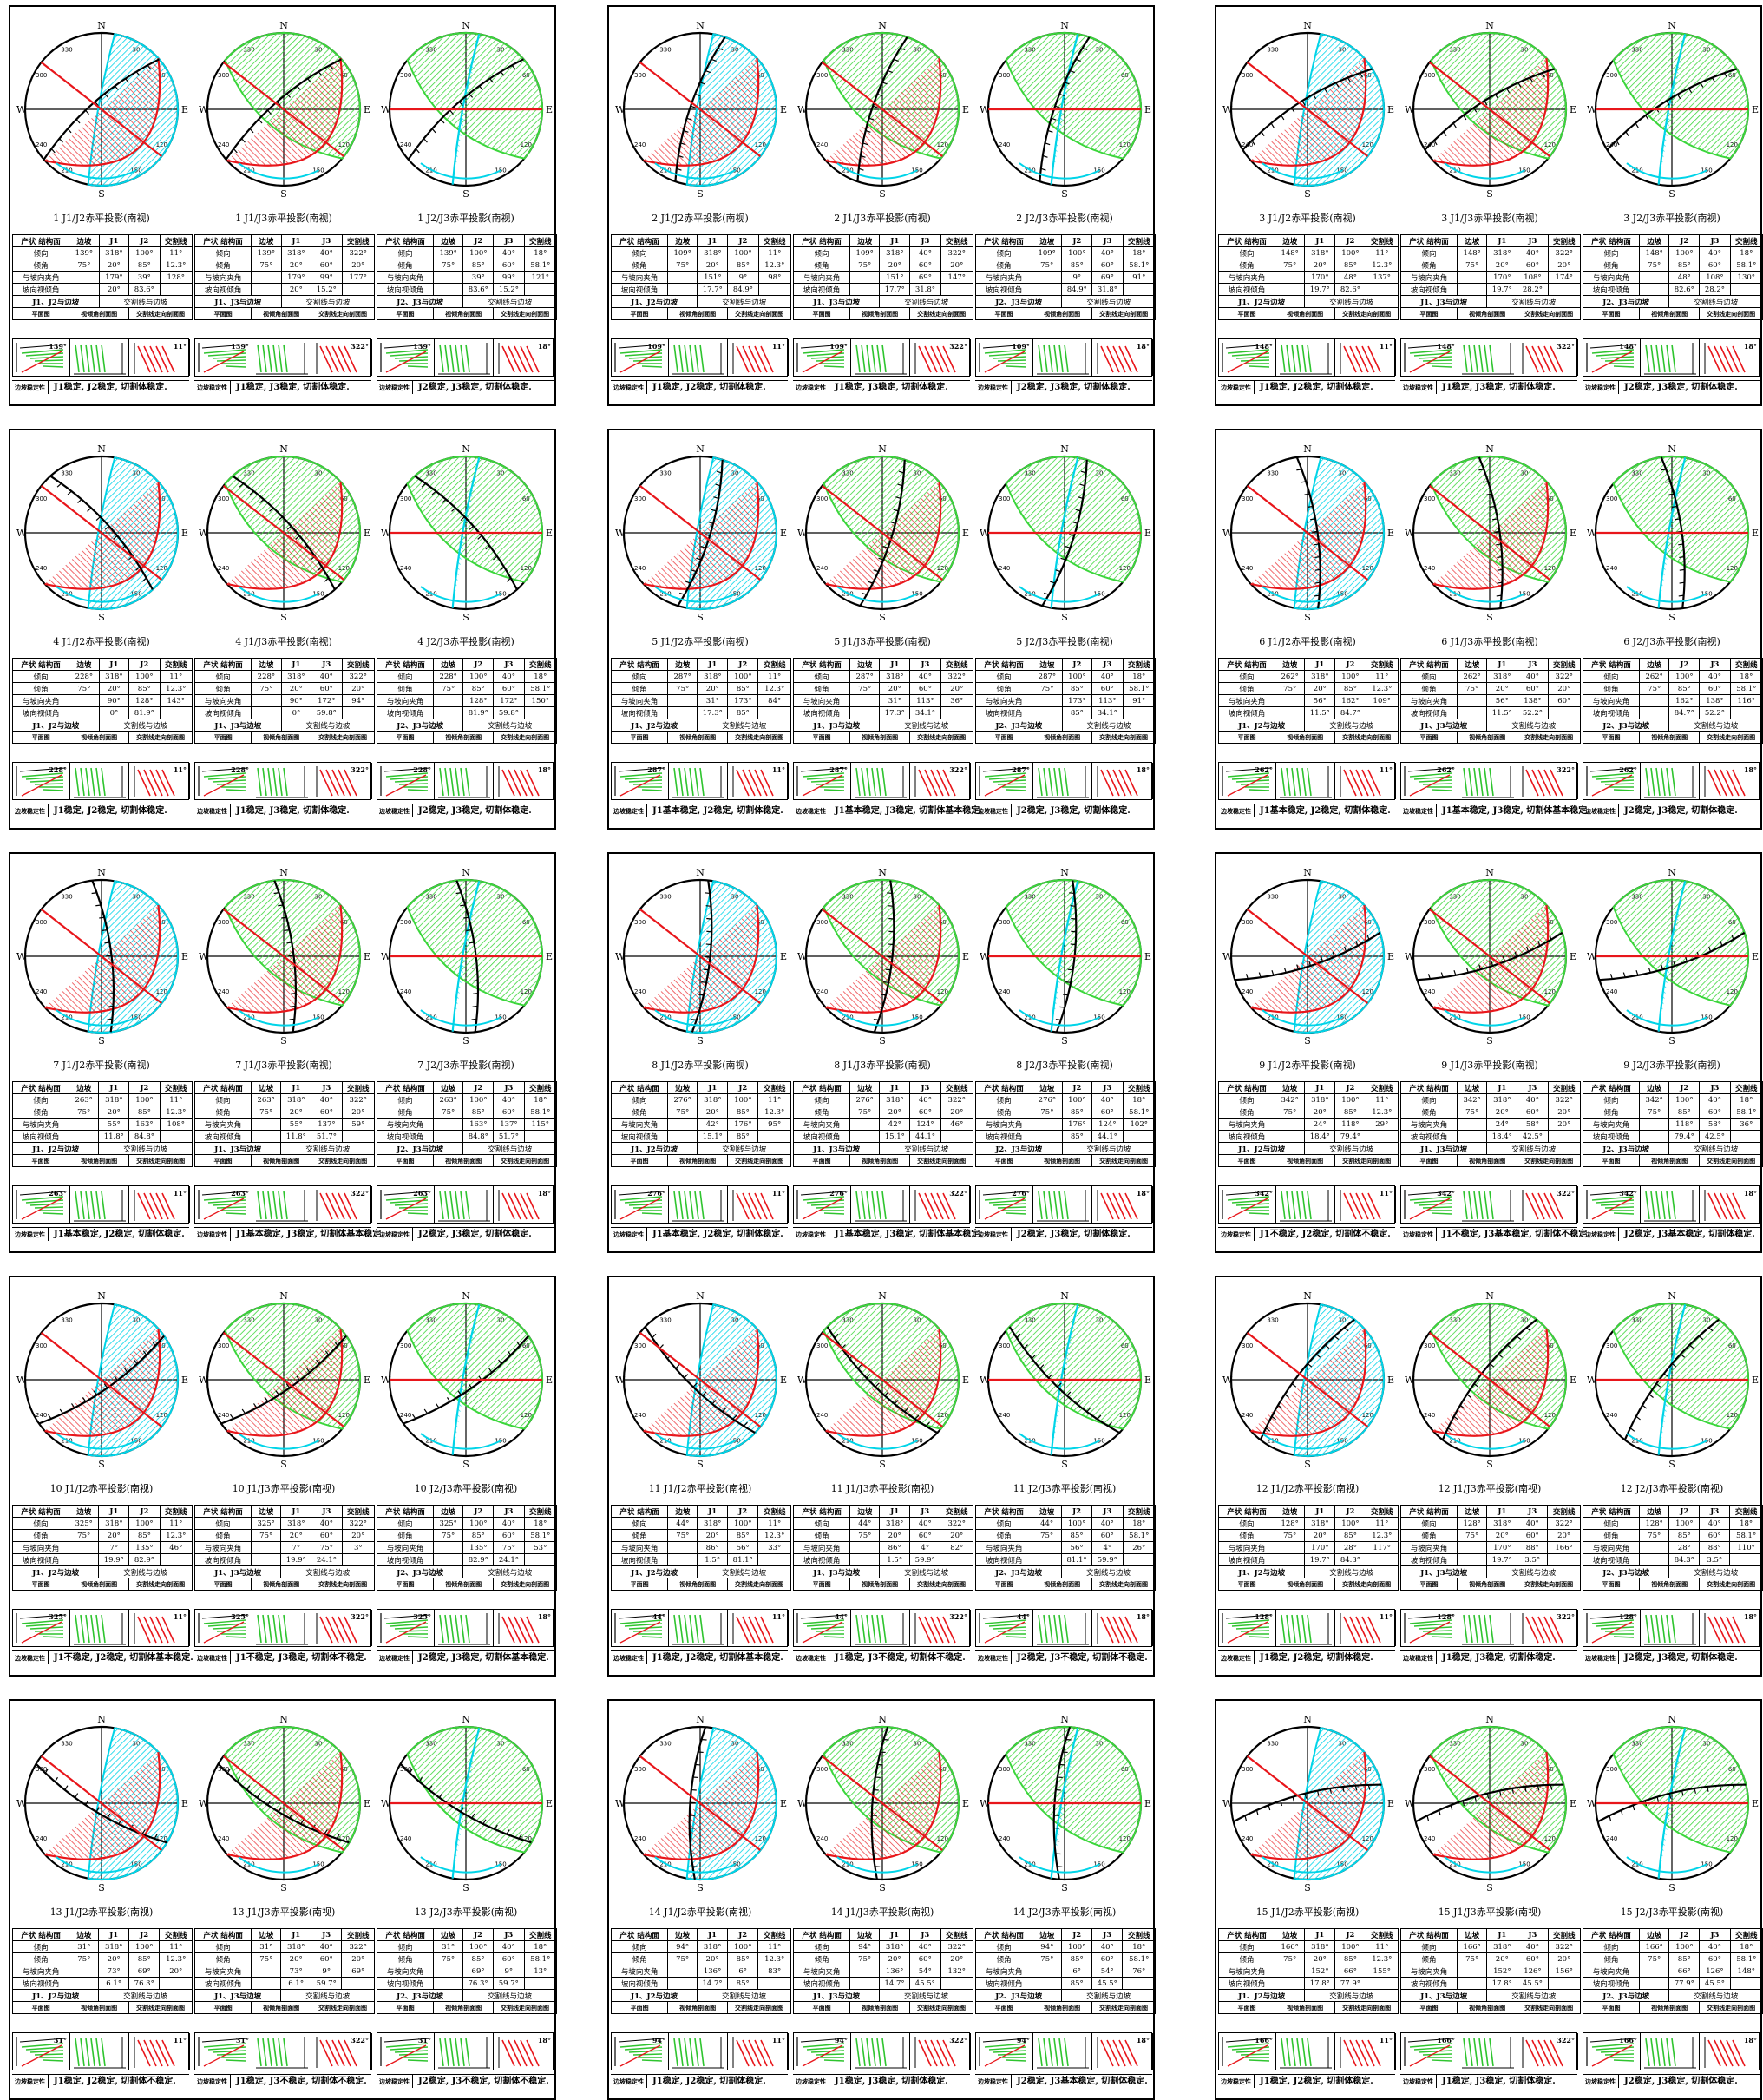 This screenshot has width=1763, height=2100. Describe the element at coordinates (743, 1125) in the screenshot. I see `table-cell: 176°` at that location.